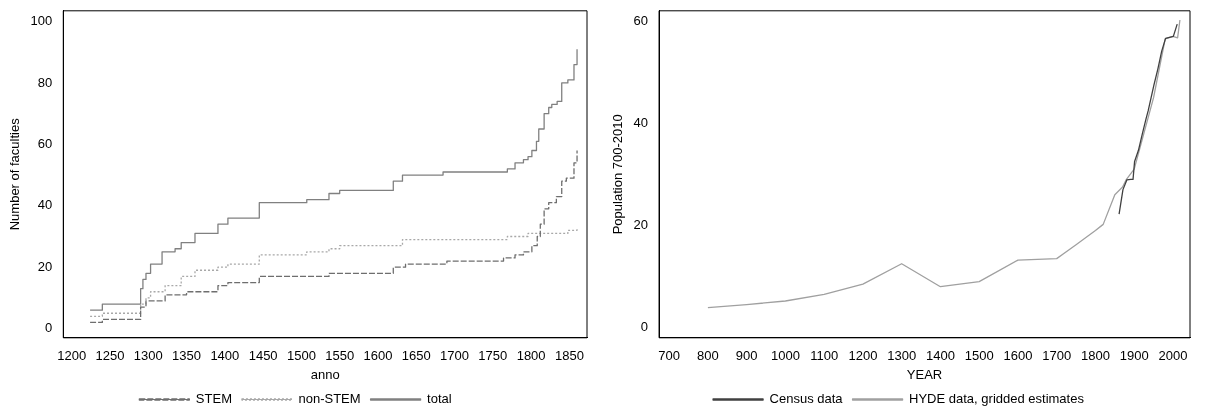  I want to click on x-axis-title: anno, so click(325, 374).